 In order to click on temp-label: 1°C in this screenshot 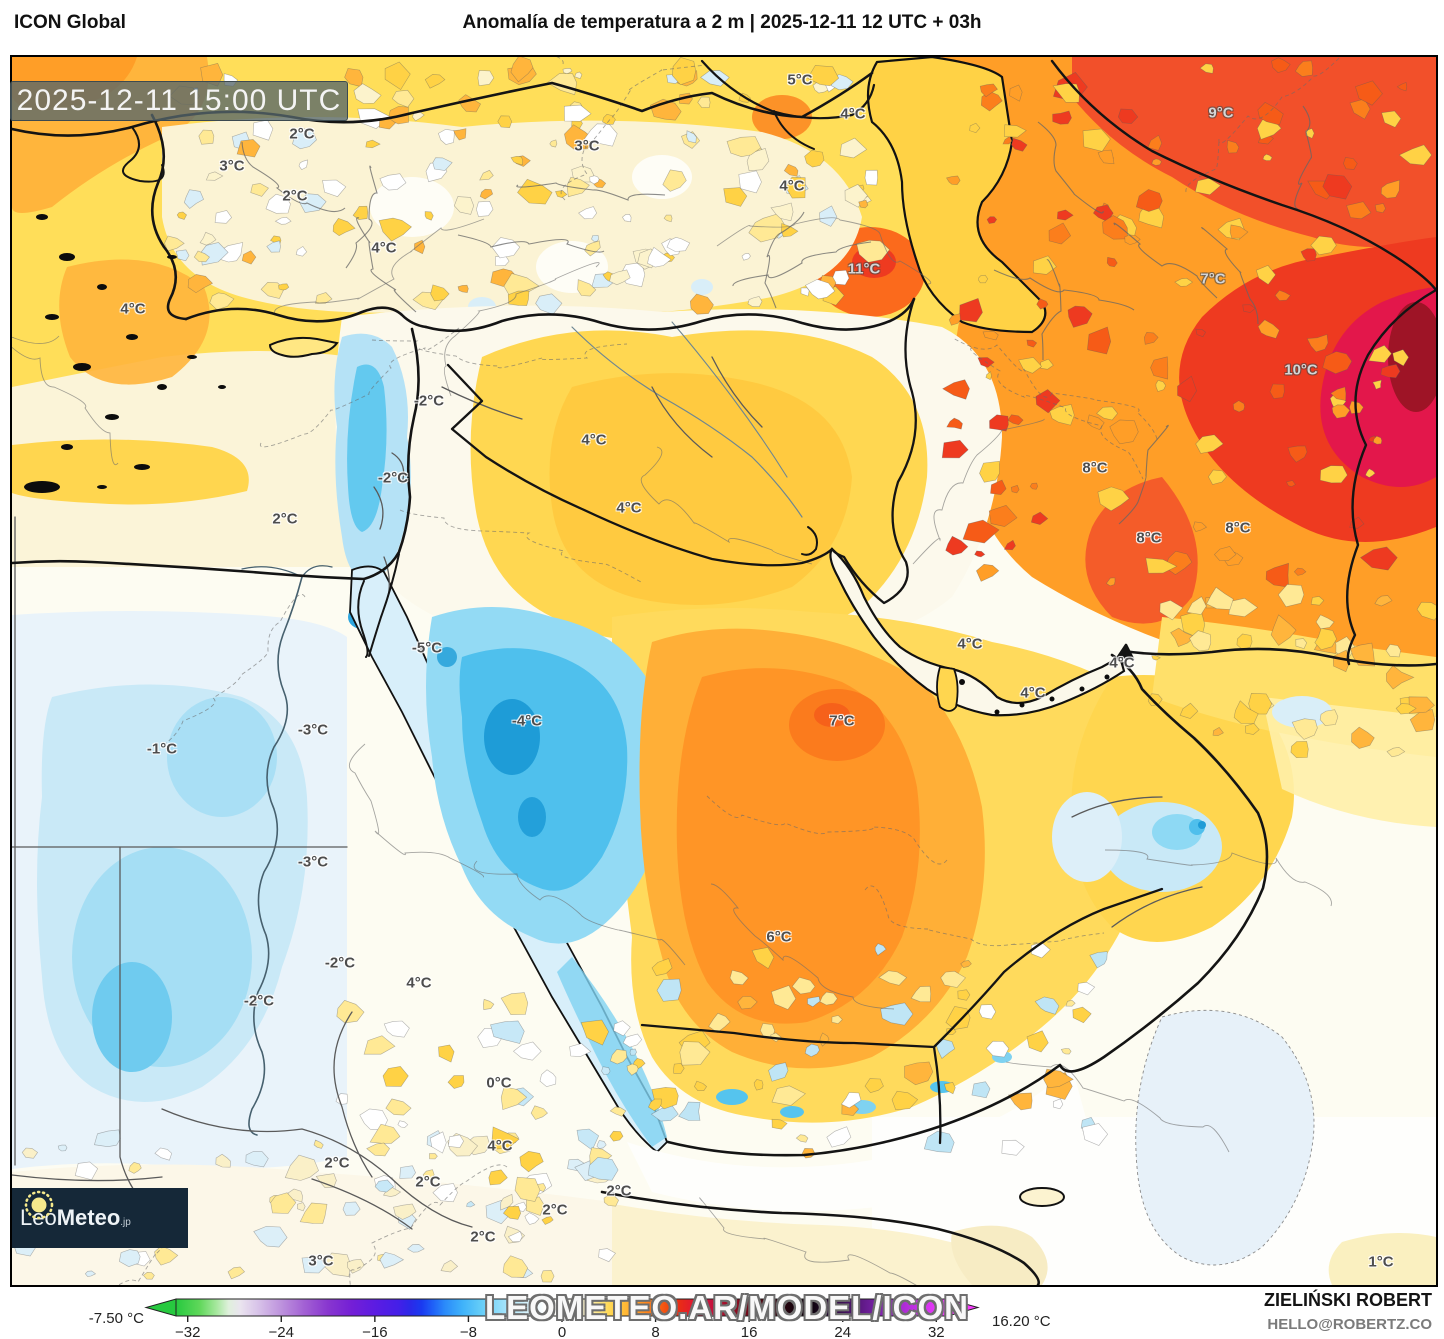, I will do `click(1381, 1262)`.